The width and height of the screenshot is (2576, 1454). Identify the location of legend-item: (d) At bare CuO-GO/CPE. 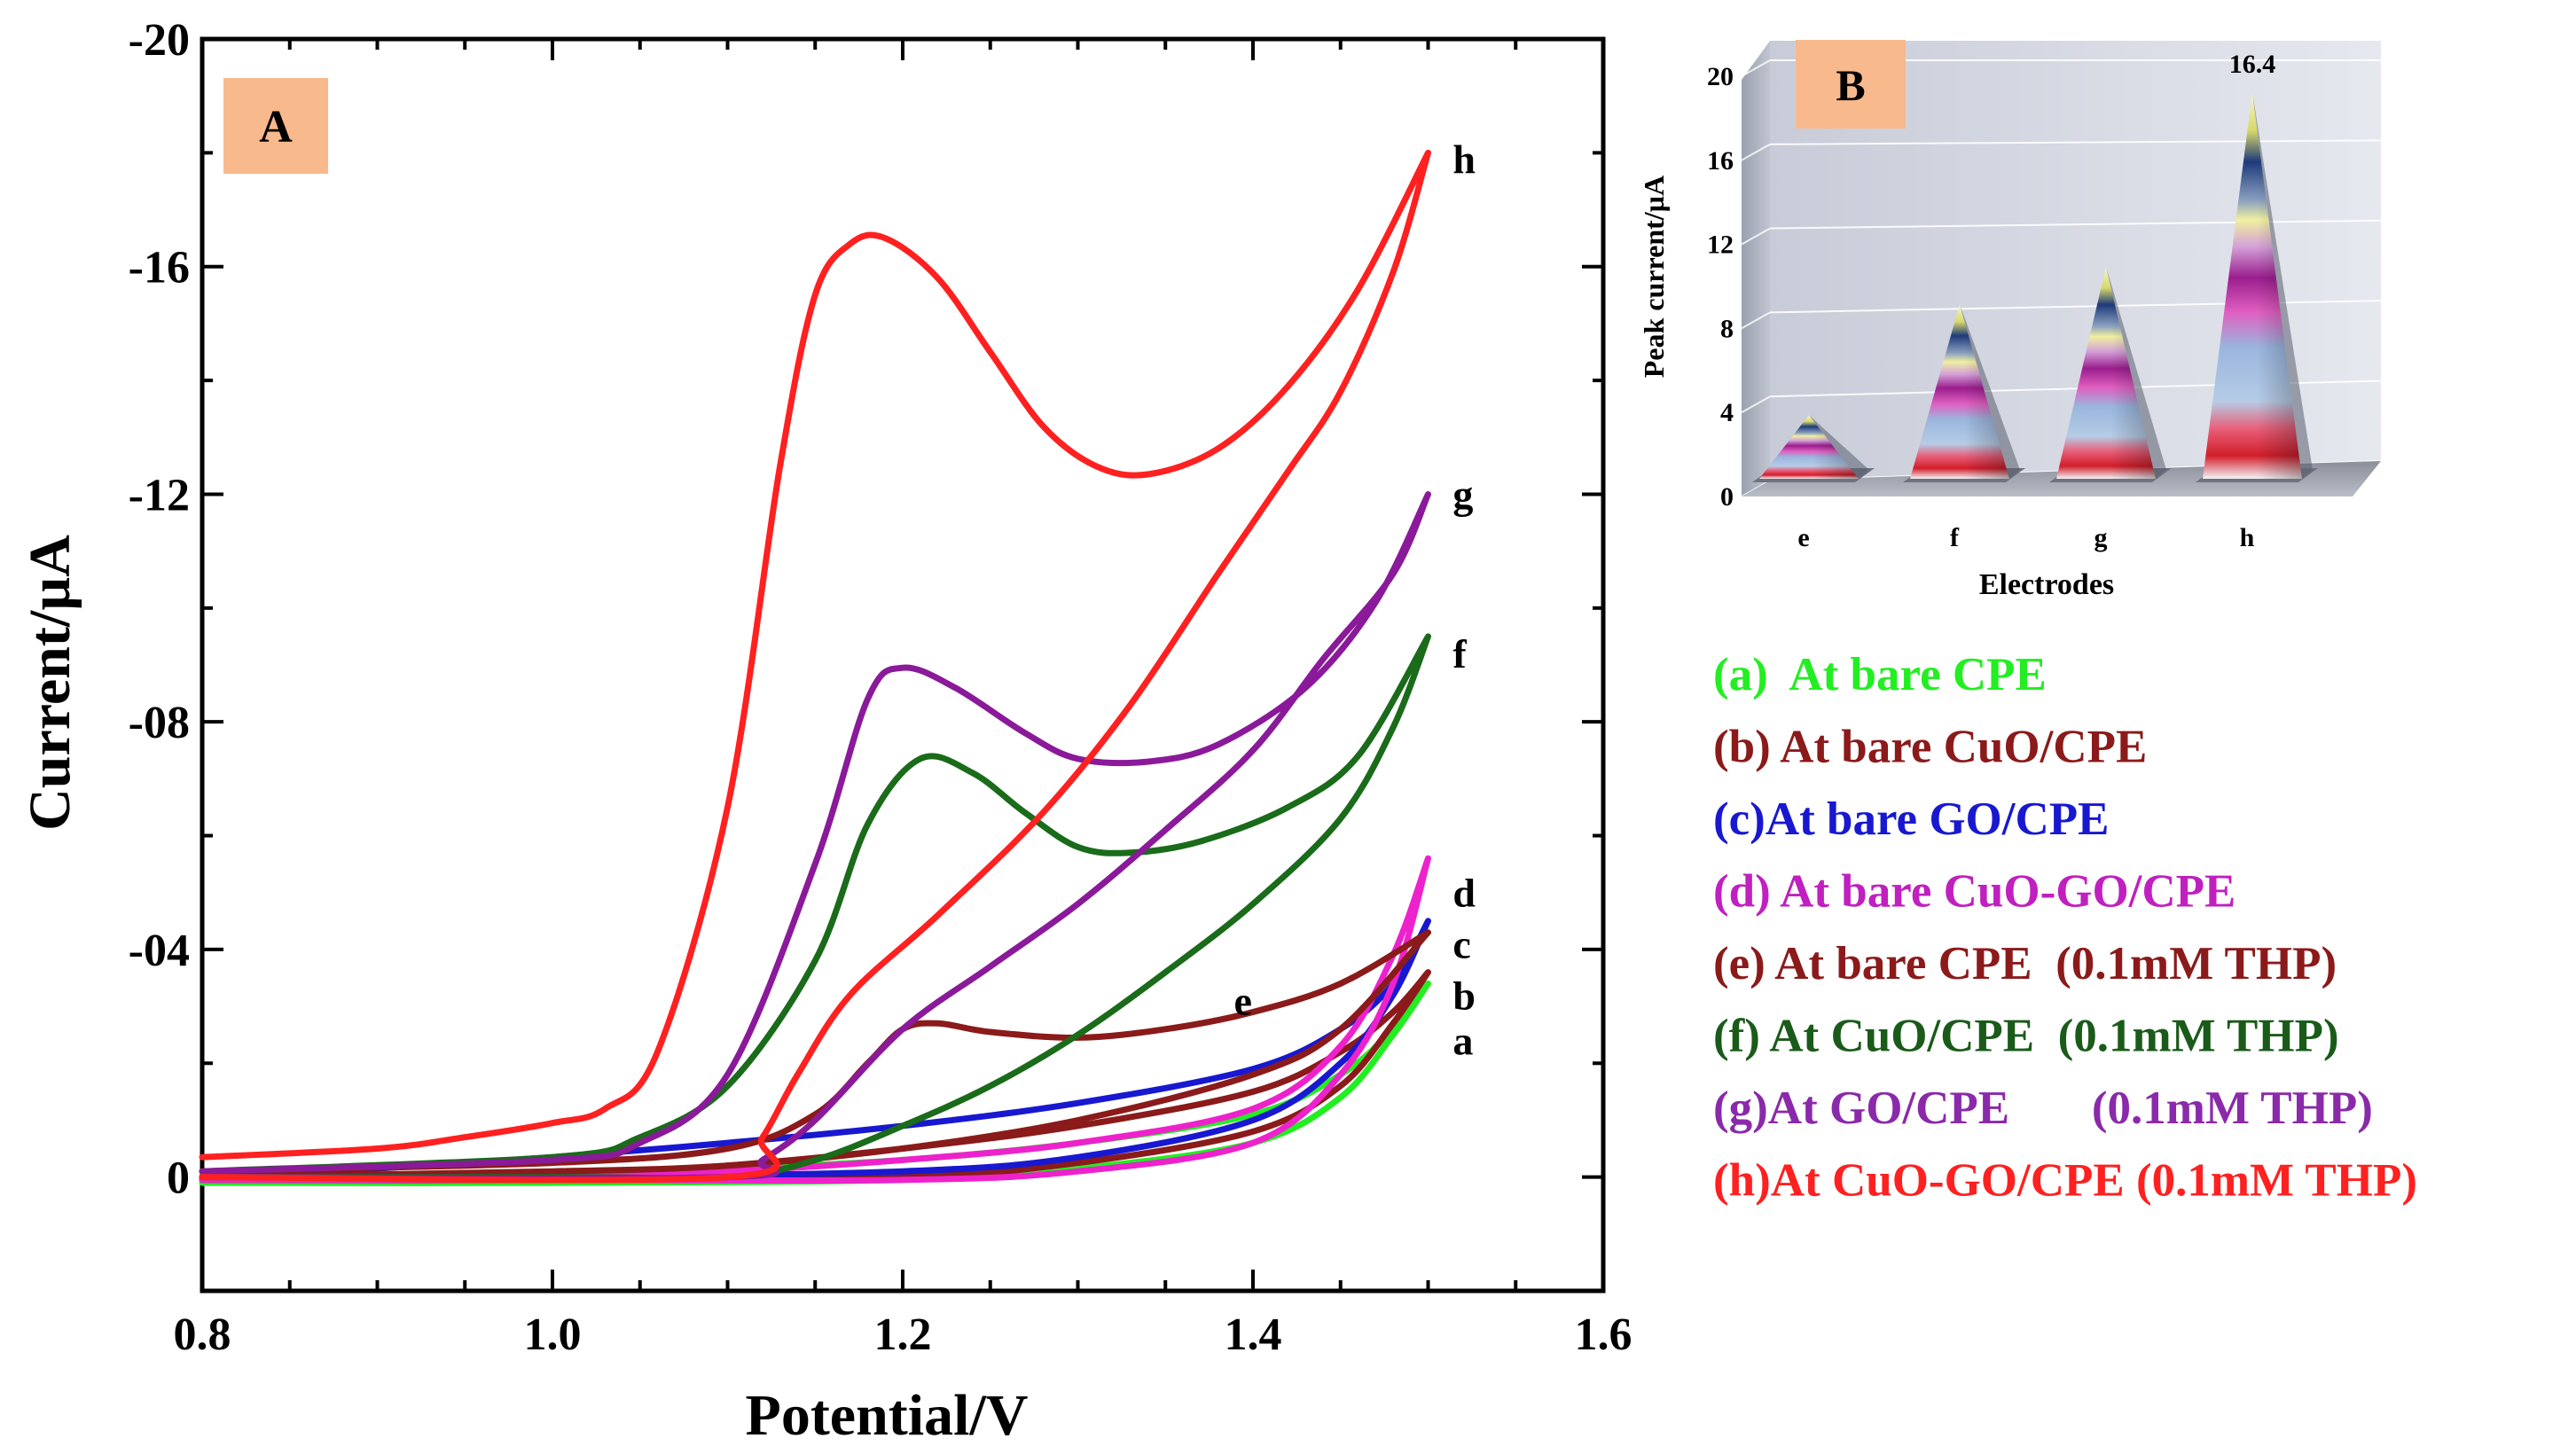
(1974, 892).